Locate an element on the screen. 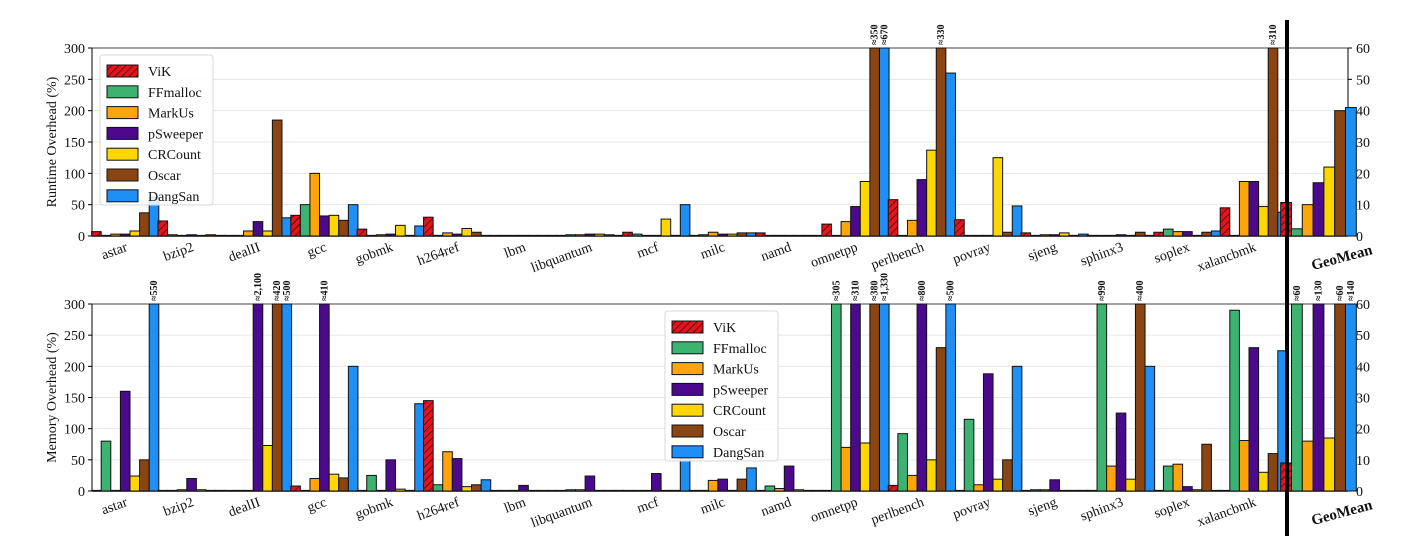  bar-ffmalloc-perlbench is located at coordinates (902, 462).